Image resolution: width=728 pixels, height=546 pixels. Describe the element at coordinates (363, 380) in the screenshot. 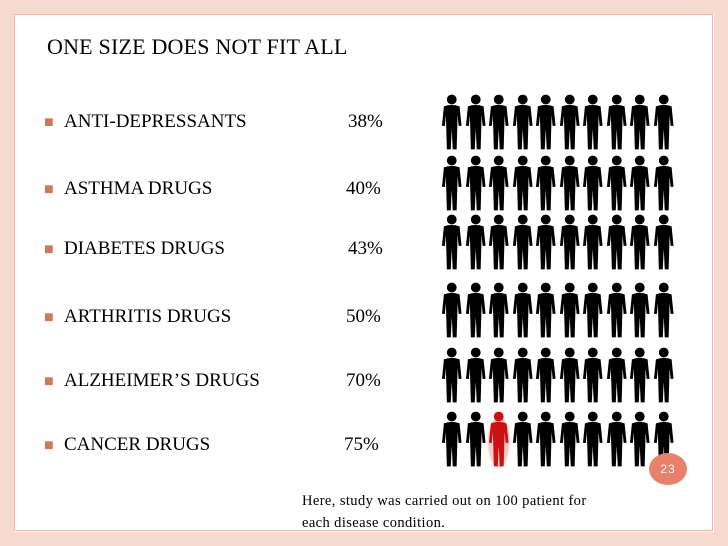

I see `row-percent: 70%` at that location.